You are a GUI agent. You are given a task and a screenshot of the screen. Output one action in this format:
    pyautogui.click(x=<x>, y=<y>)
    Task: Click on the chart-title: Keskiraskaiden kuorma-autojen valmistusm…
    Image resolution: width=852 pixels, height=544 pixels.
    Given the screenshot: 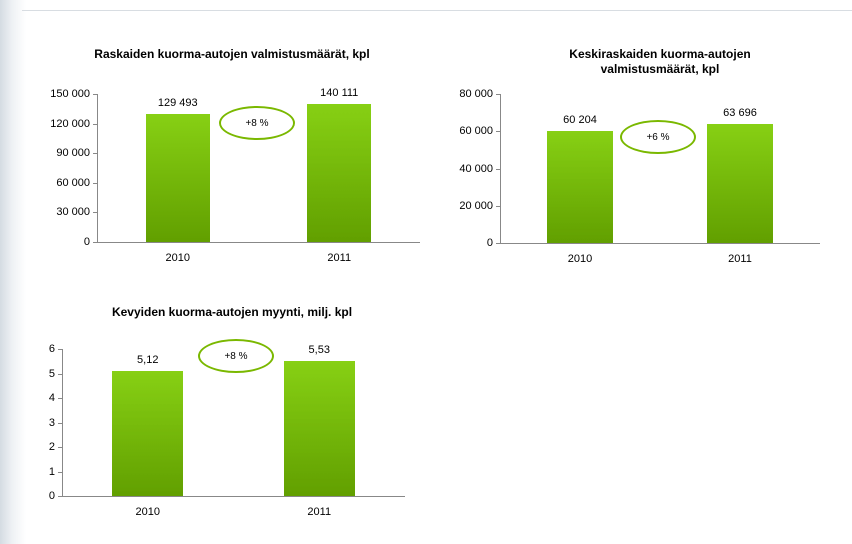 What is the action you would take?
    pyautogui.click(x=660, y=61)
    